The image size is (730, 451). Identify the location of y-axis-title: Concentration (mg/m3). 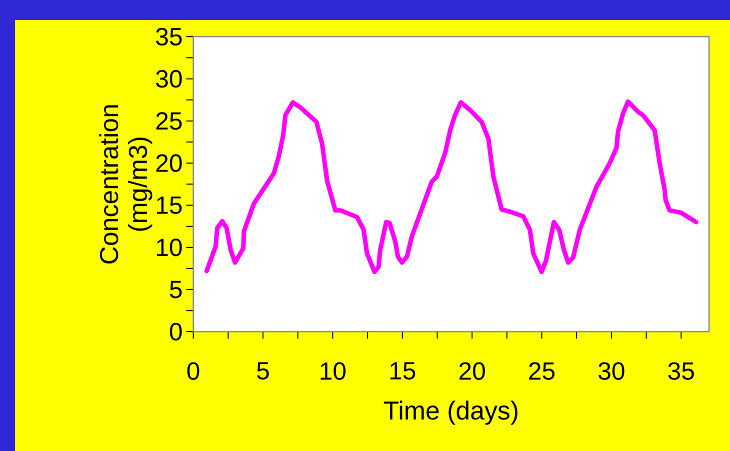
(125, 184).